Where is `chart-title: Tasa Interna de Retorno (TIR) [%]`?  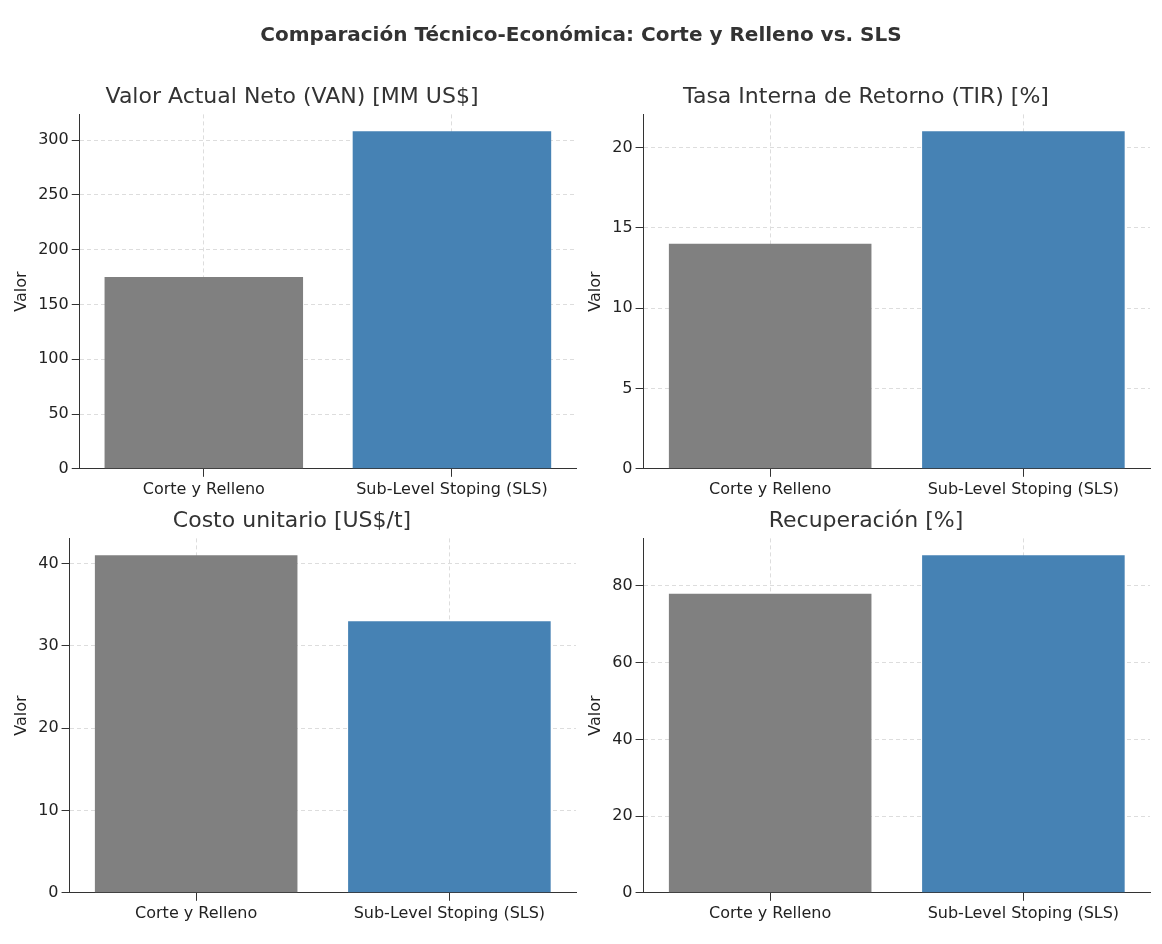
chart-title: Tasa Interna de Retorno (TIR) [%] is located at coordinates (865, 95).